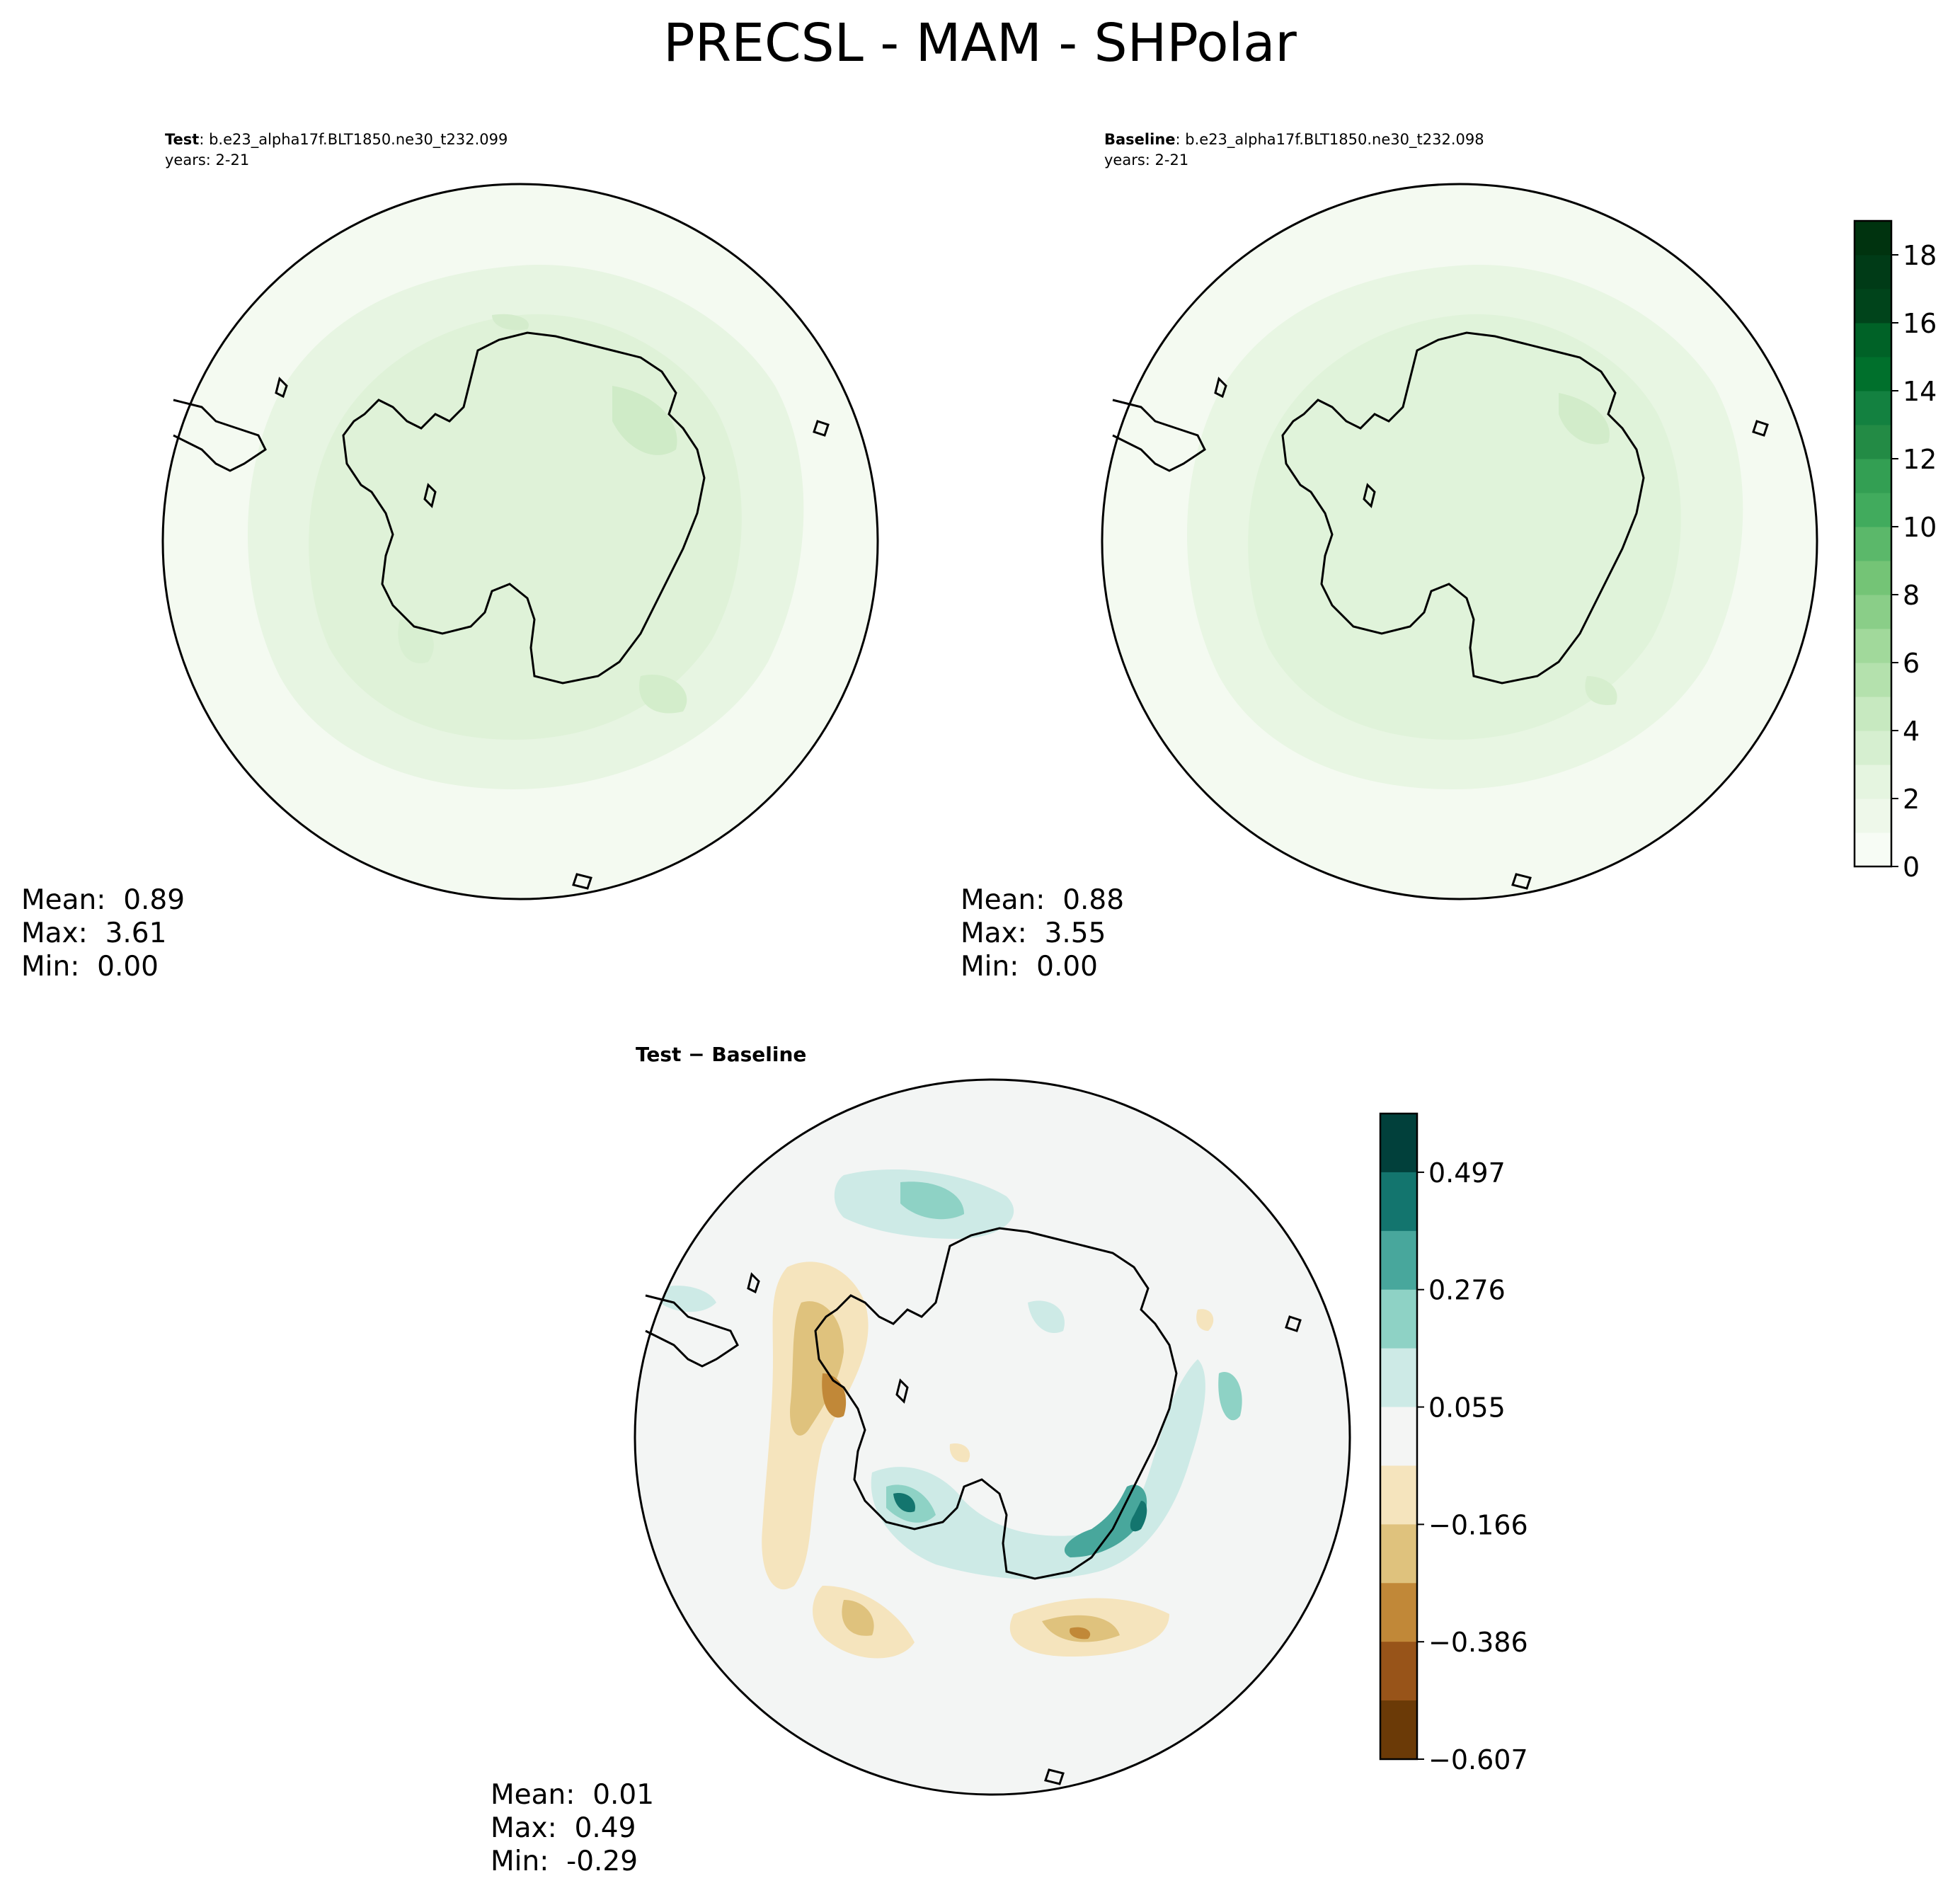 This screenshot has width=1960, height=1888. I want to click on difference-map-boundary, so click(992, 1437).